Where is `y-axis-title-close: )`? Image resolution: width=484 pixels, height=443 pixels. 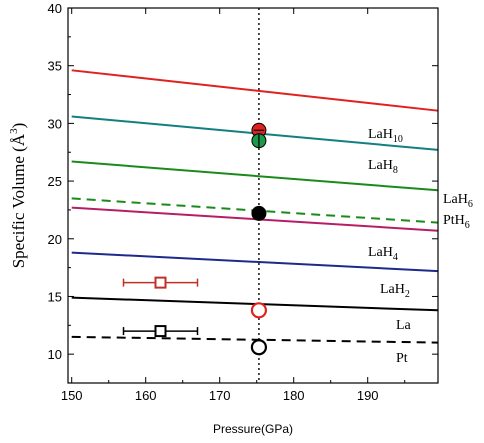
y-axis-title-close: ) is located at coordinates (18, 126).